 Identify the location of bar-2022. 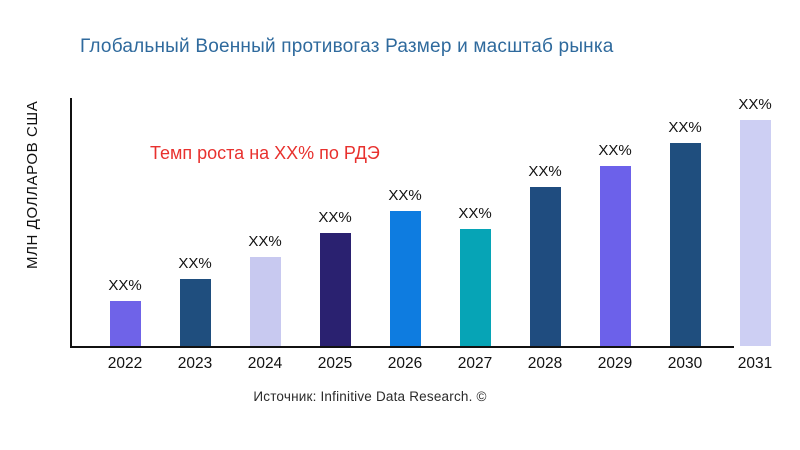
(125, 323).